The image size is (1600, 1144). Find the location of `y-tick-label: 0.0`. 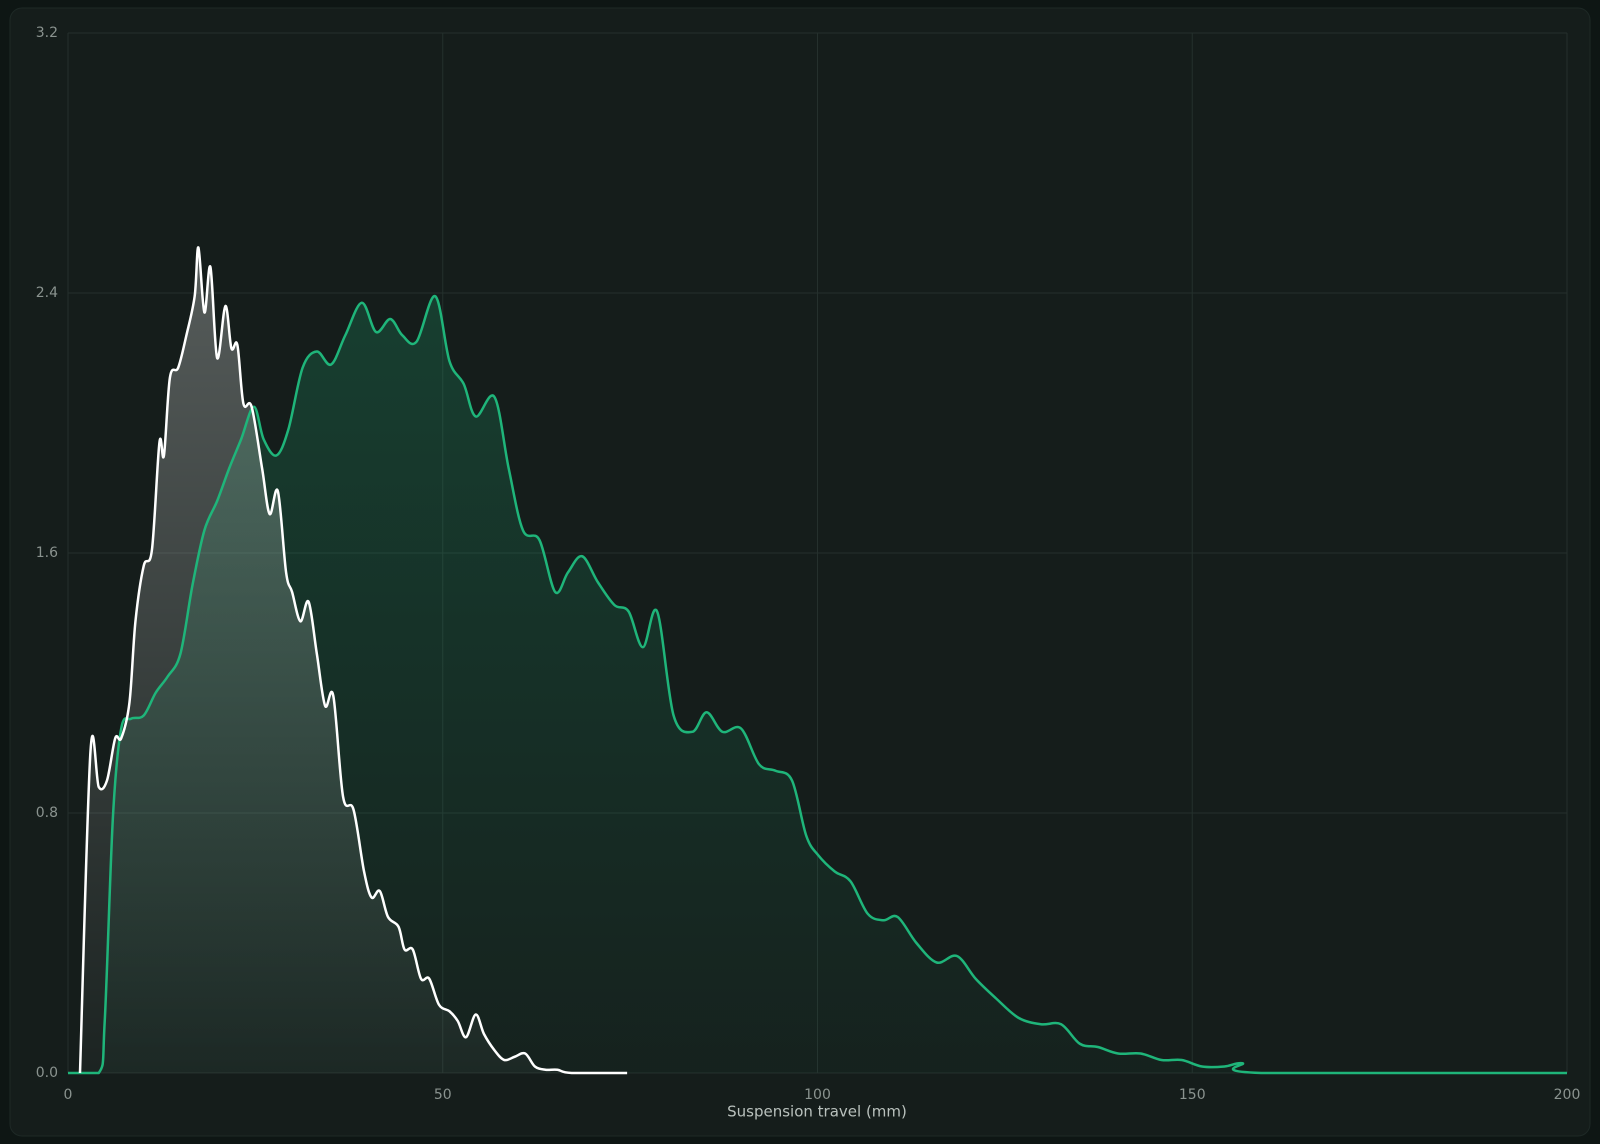

y-tick-label: 0.0 is located at coordinates (47, 1073).